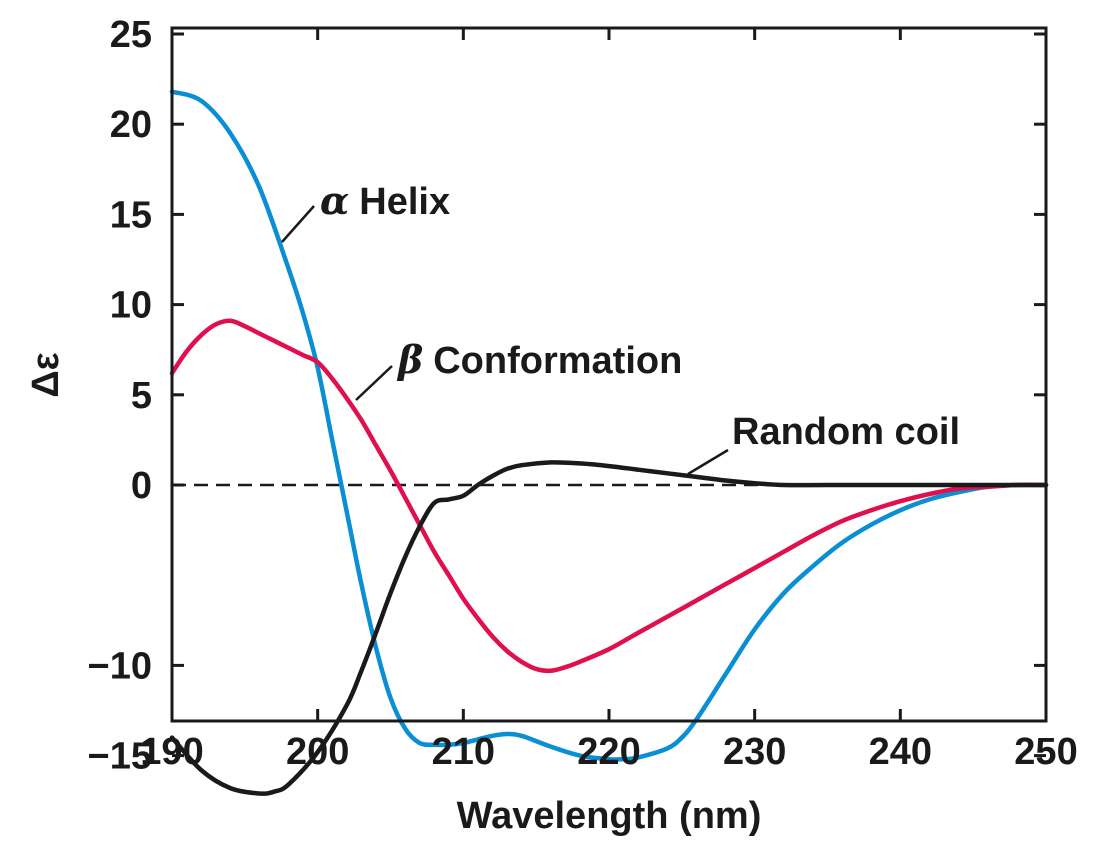  I want to click on alpha-symbol: α, so click(334, 200).